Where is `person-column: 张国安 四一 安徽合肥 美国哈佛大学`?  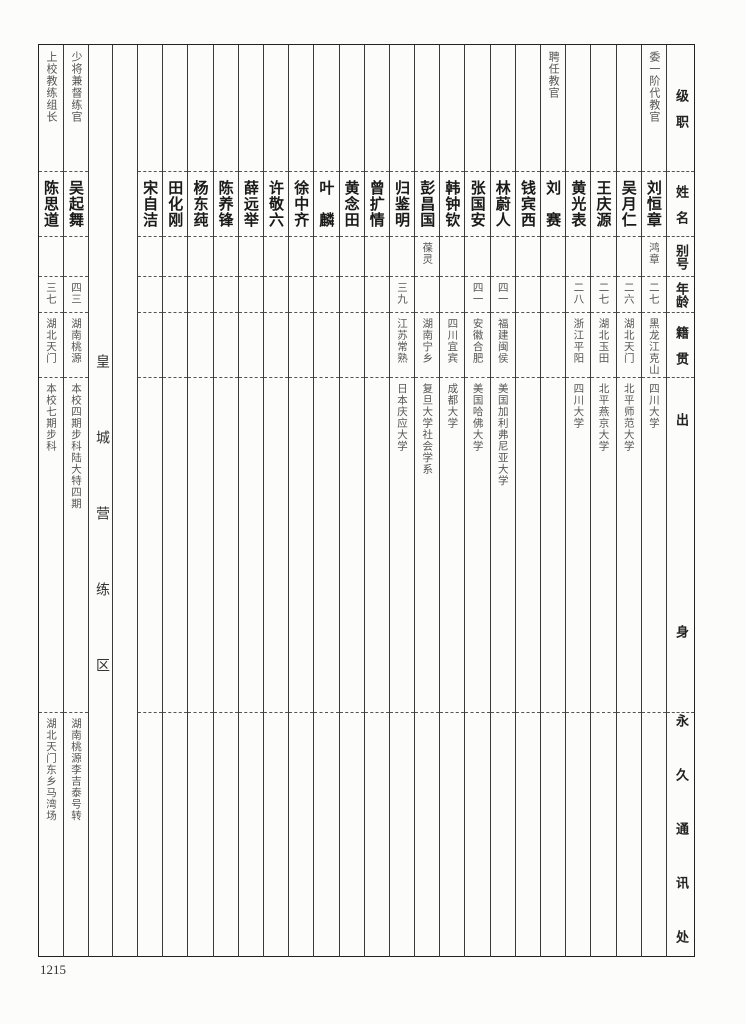 person-column: 张国安 四一 安徽合肥 美国哈佛大学 is located at coordinates (477, 501).